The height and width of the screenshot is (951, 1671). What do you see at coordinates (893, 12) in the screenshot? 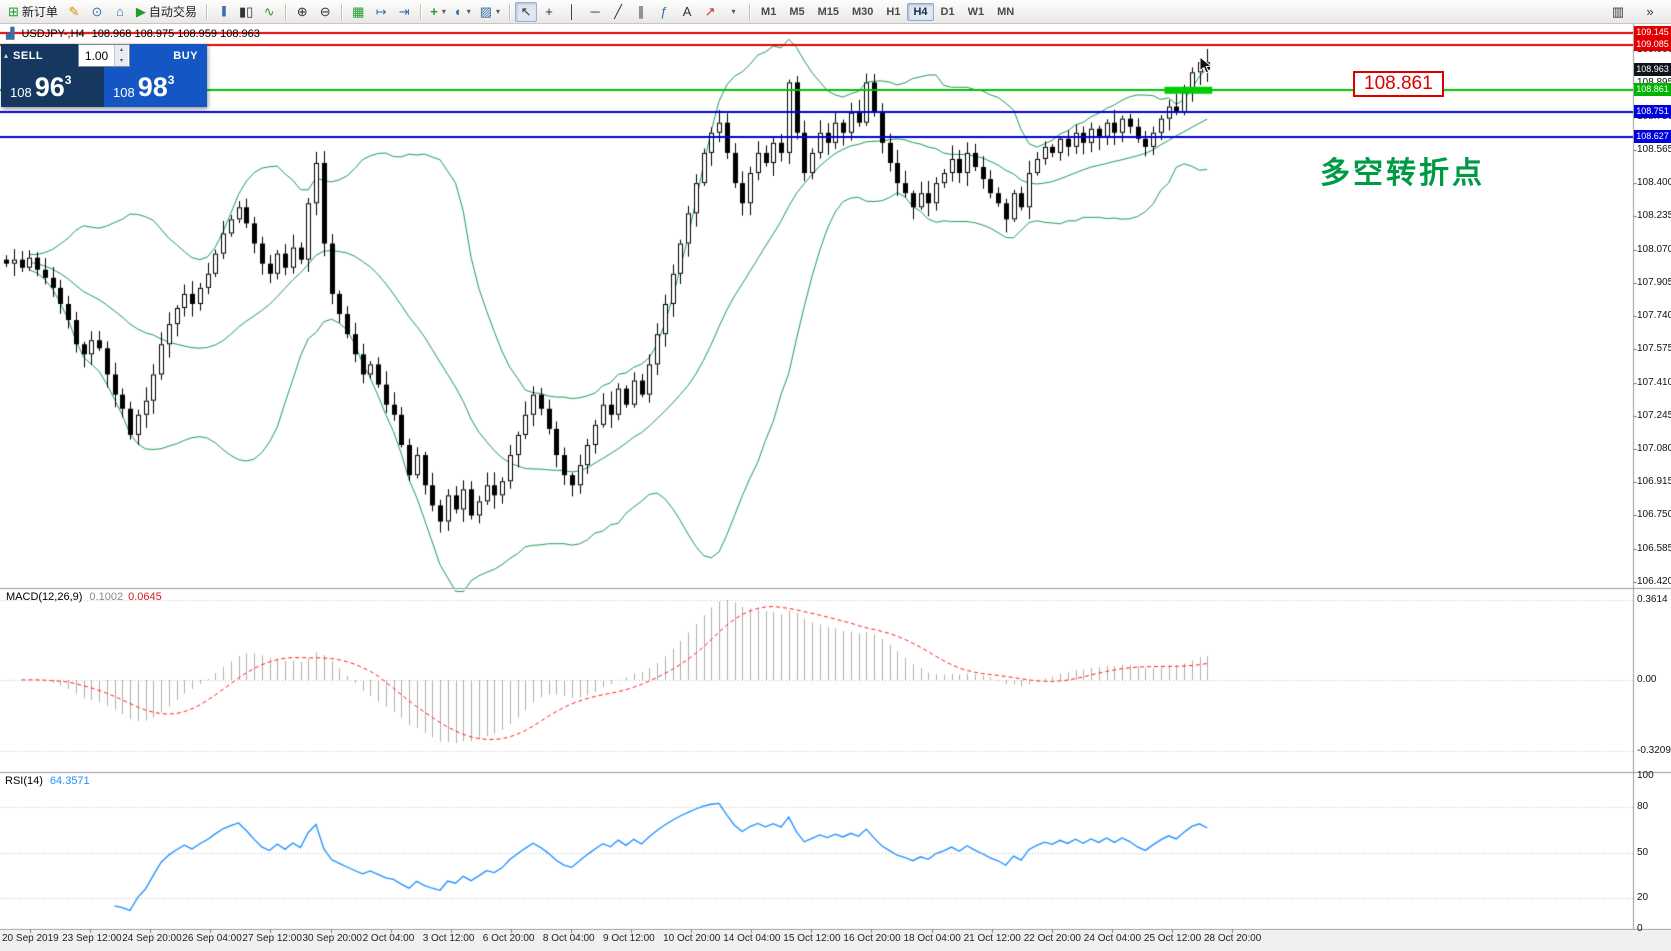
I see `timeframe-h1-button: H1` at bounding box center [893, 12].